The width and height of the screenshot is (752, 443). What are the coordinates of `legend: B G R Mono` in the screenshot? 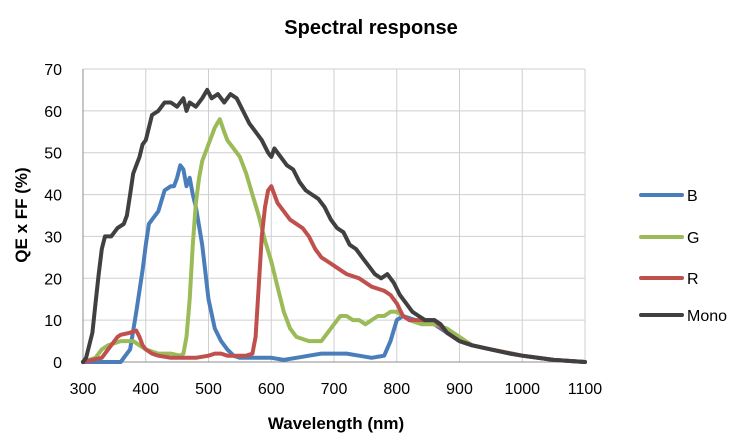 It's located at (683, 256).